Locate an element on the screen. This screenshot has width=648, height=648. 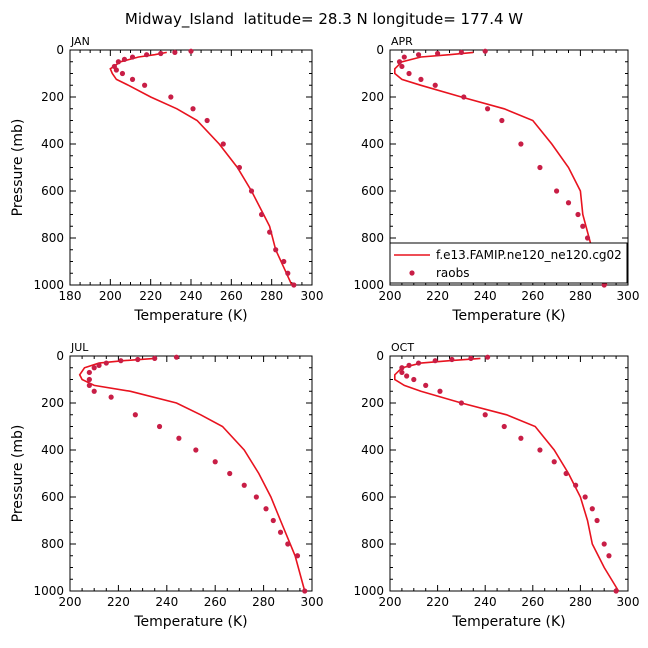
x-tick-label: 280 is located at coordinates (263, 602).